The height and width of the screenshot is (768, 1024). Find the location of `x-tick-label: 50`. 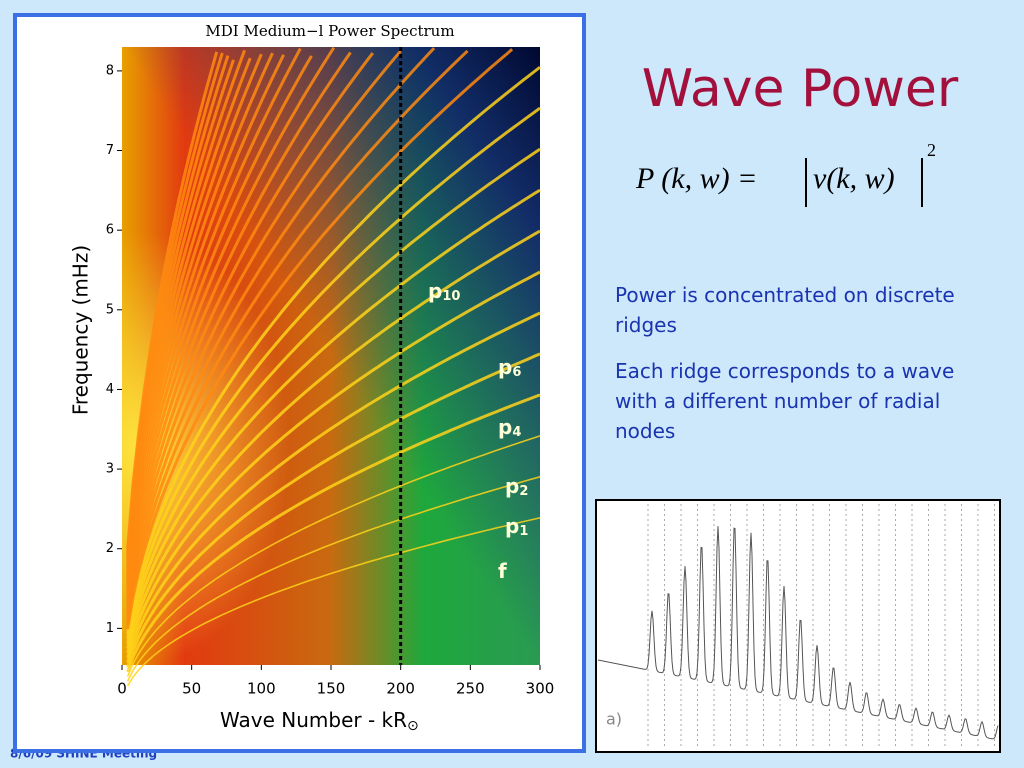

x-tick-label: 50 is located at coordinates (191, 689).